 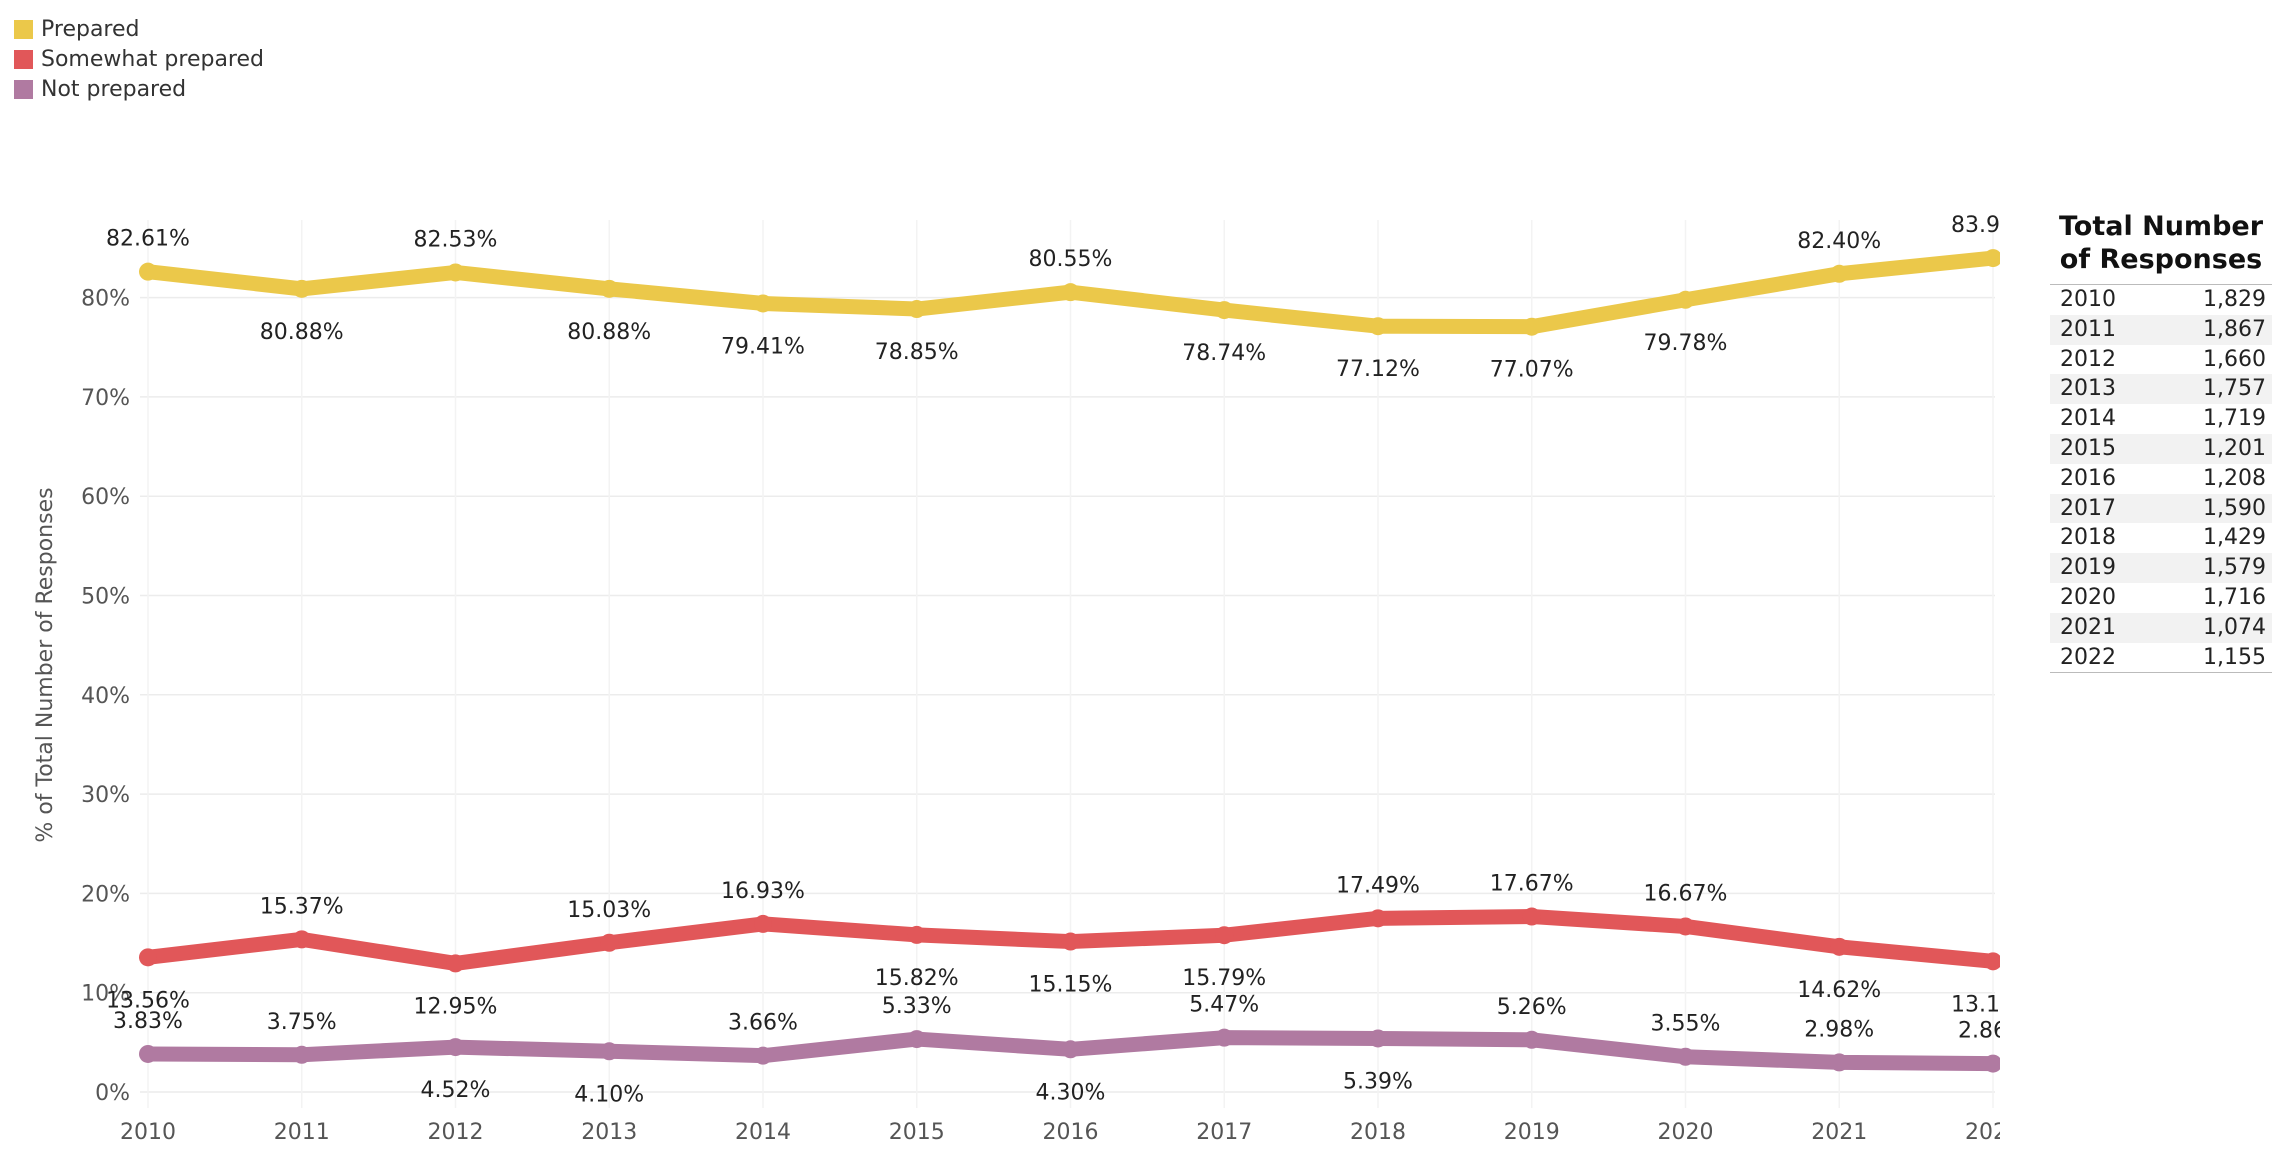 What do you see at coordinates (2234, 419) in the screenshot?
I see `responses-table-count: 1,719` at bounding box center [2234, 419].